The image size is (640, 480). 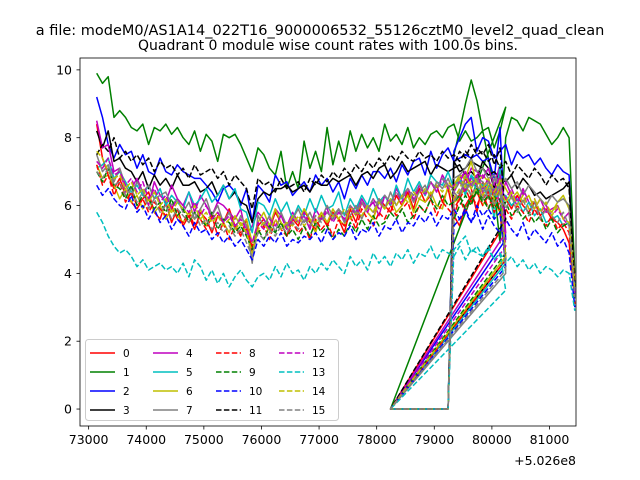 I want to click on x-tick-label: 75000, so click(x=204, y=439).